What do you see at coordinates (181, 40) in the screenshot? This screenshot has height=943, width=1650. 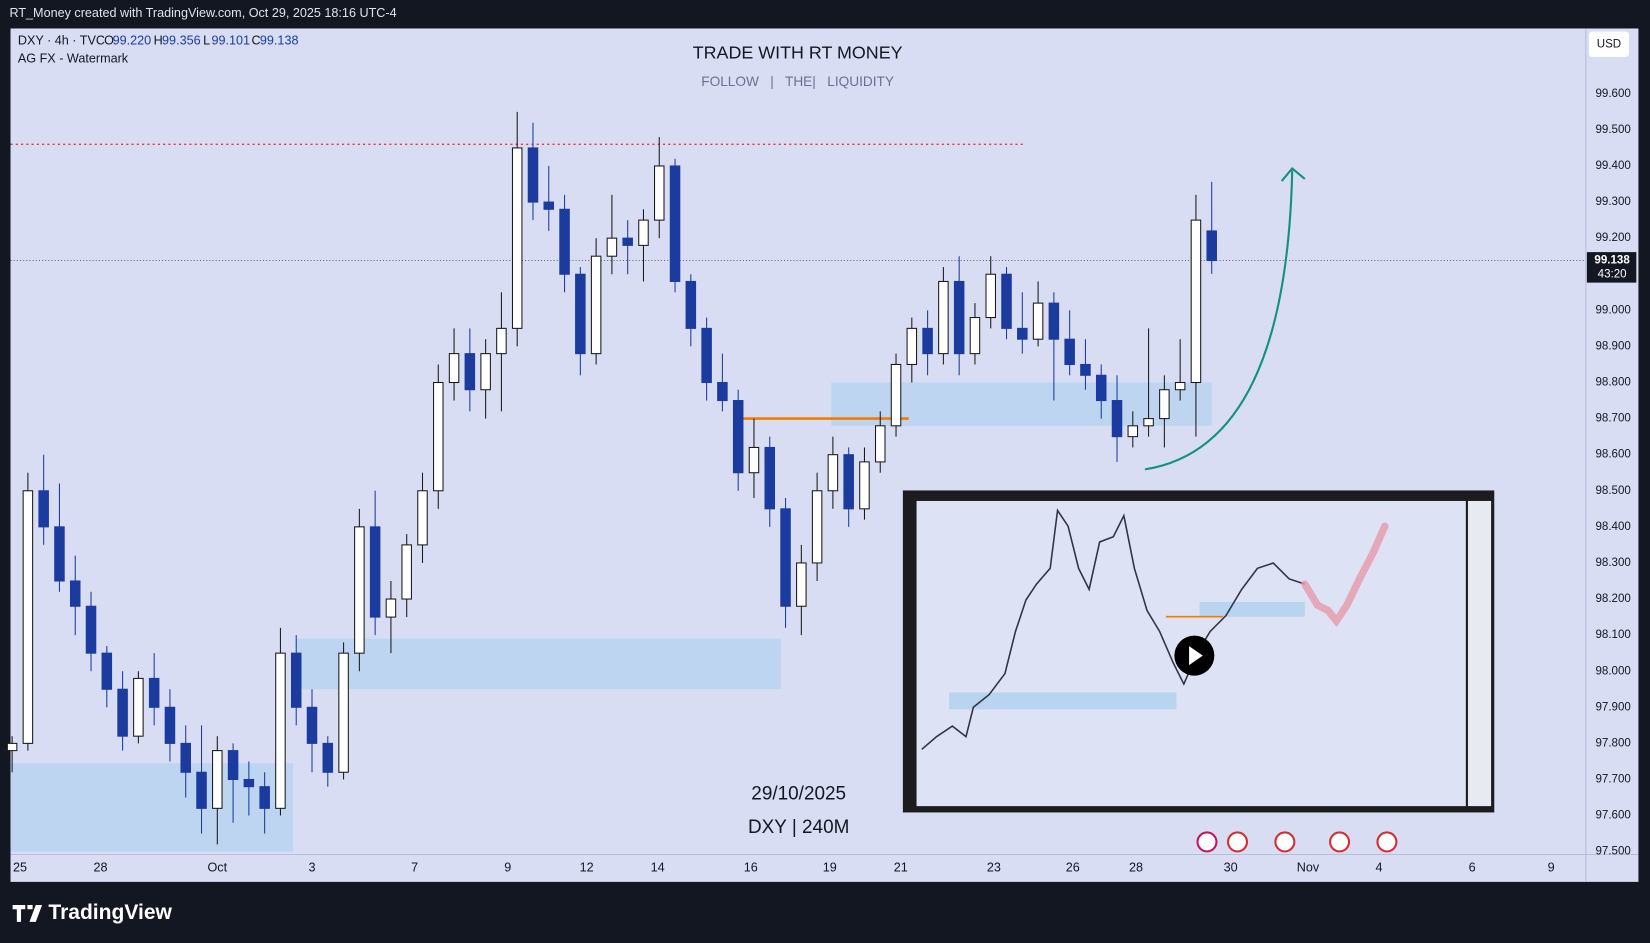 I see `ohlc-value: 99.356` at bounding box center [181, 40].